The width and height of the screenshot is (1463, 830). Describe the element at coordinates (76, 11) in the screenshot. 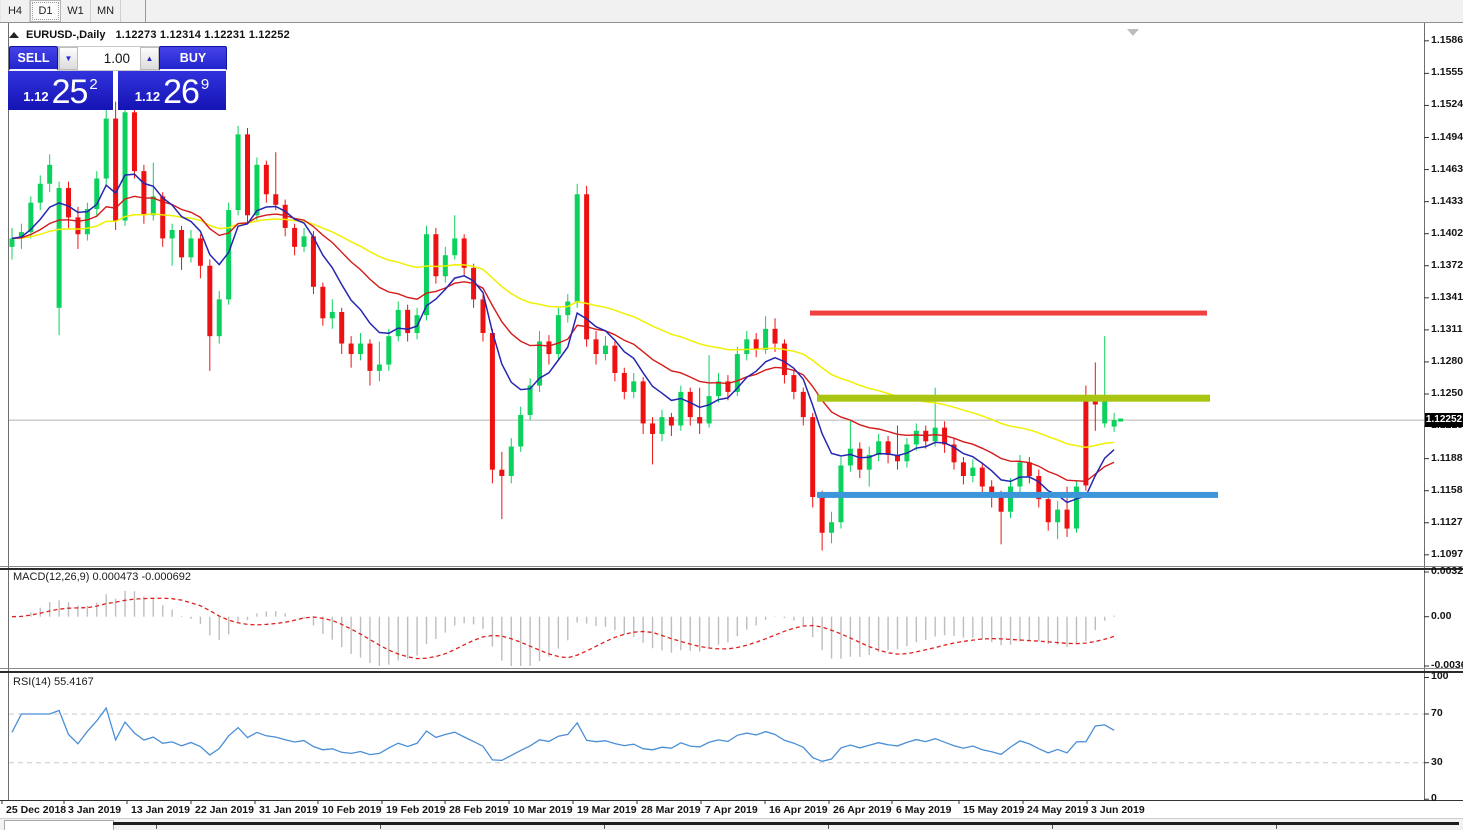

I see `tab-w1: W1` at that location.